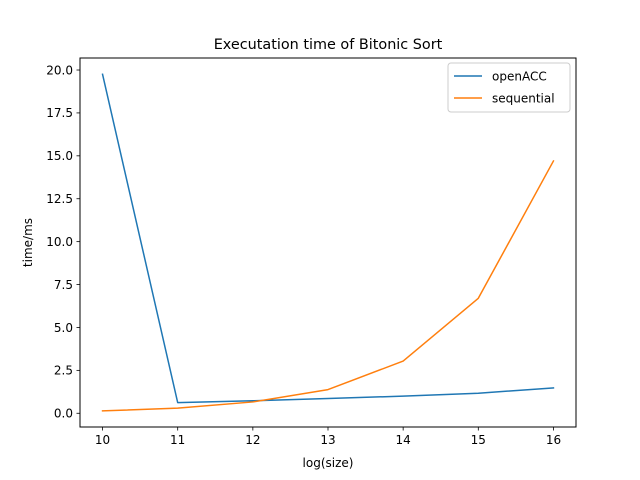 Image resolution: width=640 pixels, height=480 pixels. I want to click on legend: openACC sequential, so click(509, 87).